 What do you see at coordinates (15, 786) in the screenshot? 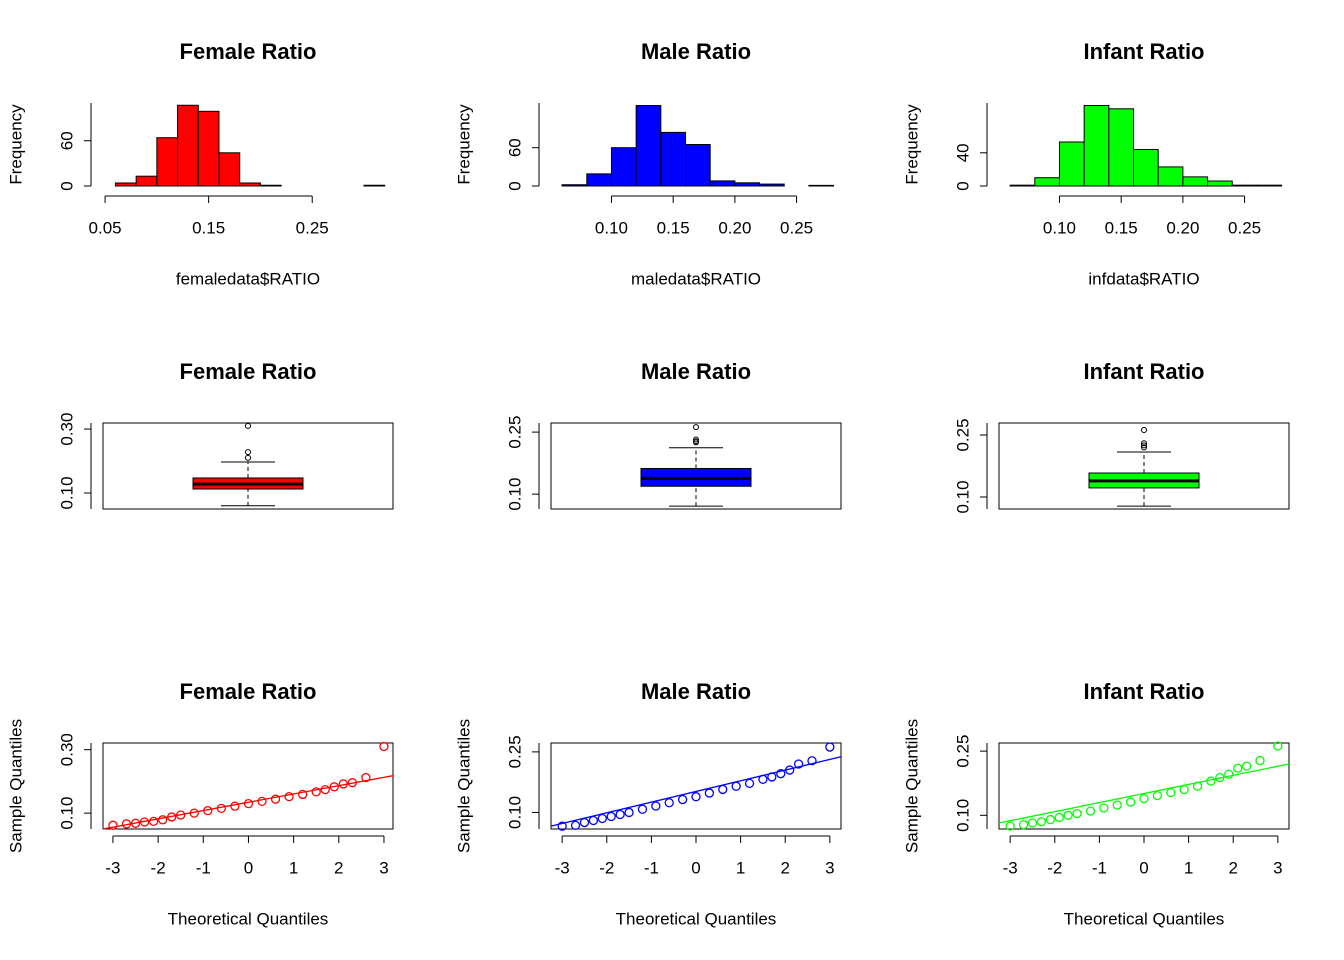
I see `y-axis-label: Sample Quantiles` at bounding box center [15, 786].